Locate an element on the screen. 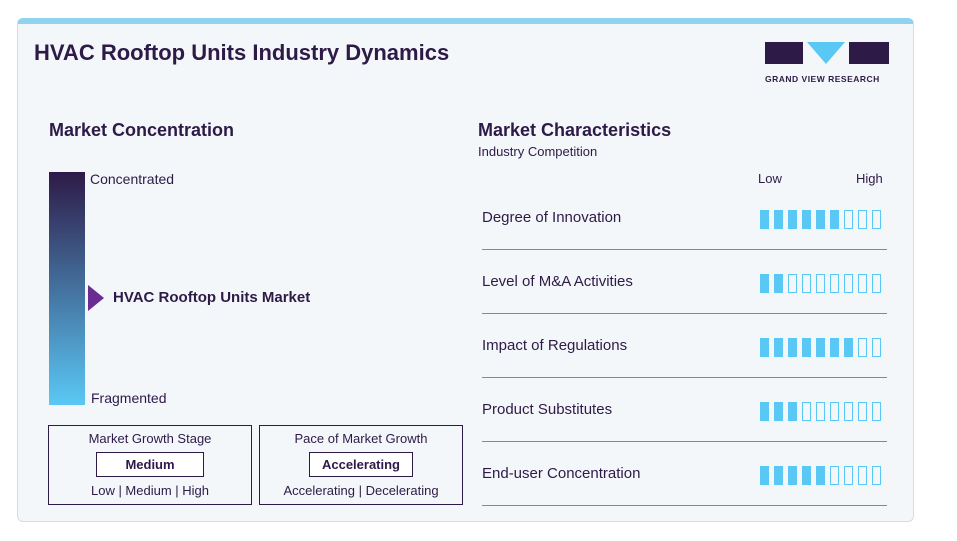 This screenshot has width=957, height=541. characteristic-name: Degree of Innovation is located at coordinates (552, 217).